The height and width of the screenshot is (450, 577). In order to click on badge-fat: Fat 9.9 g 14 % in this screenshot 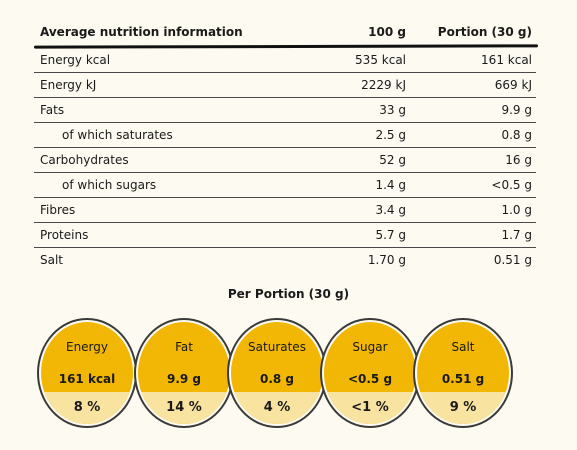, I will do `click(184, 373)`.